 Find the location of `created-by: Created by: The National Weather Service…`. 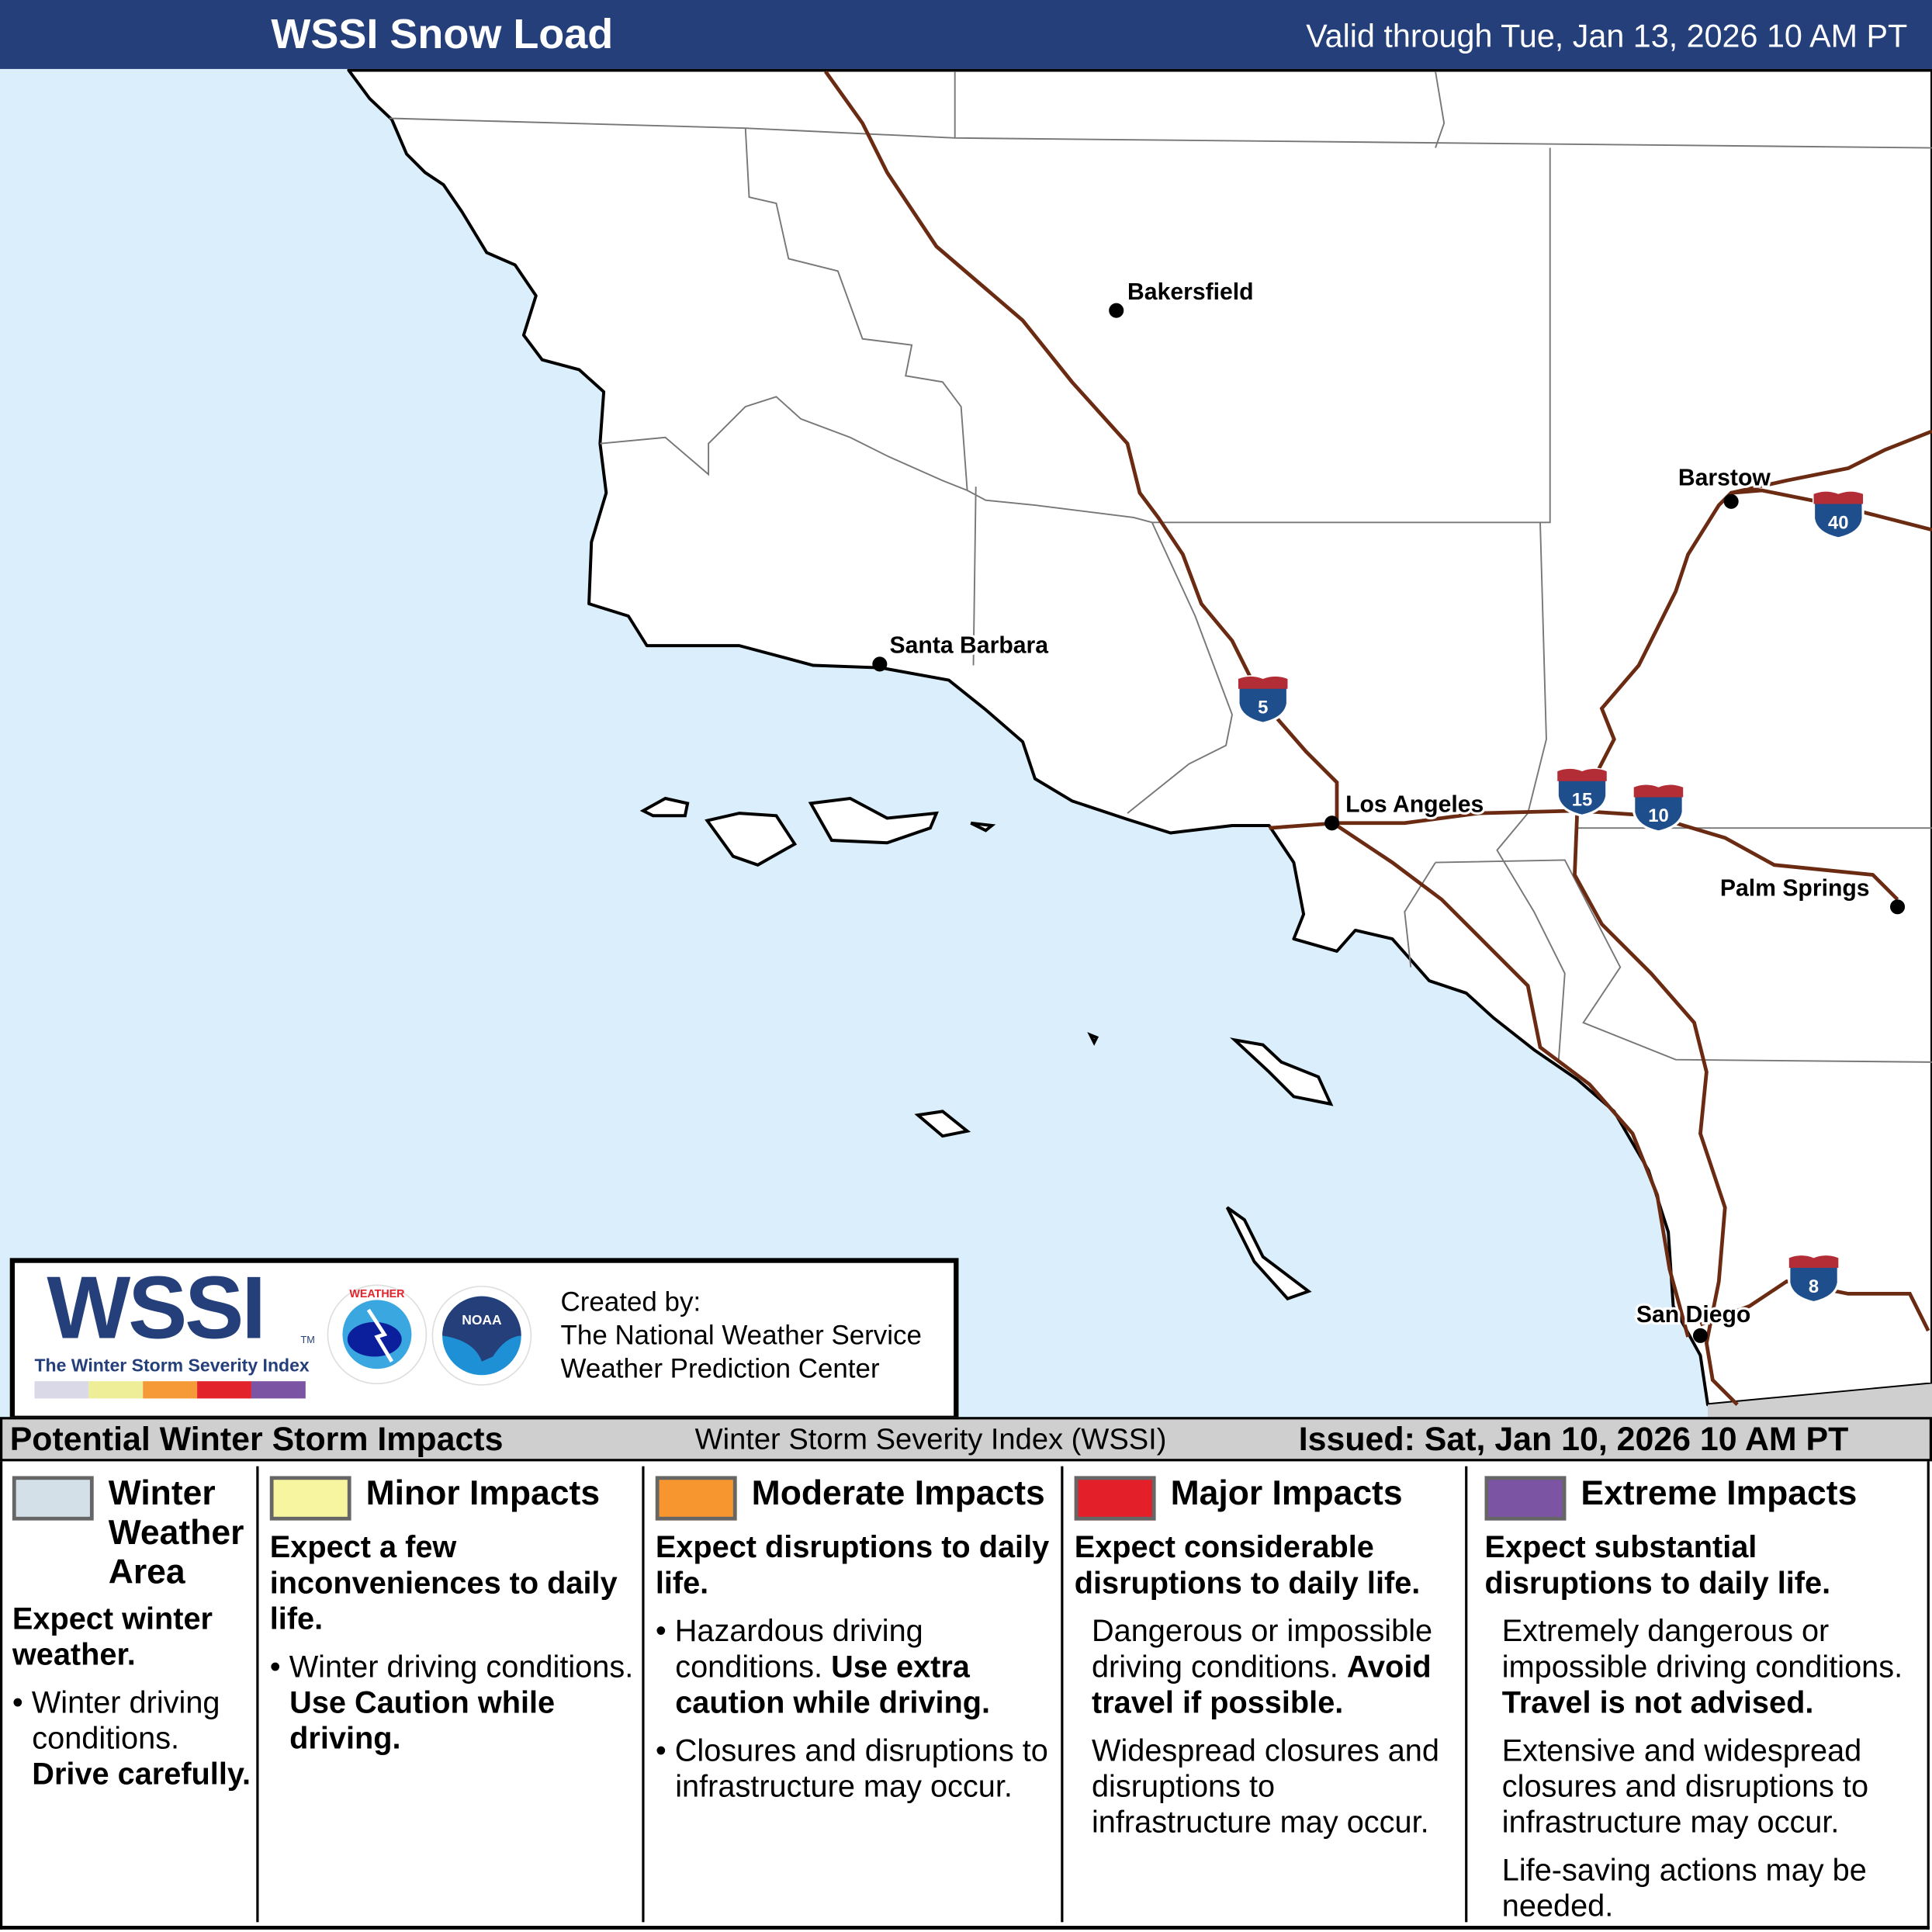

created-by: Created by: The National Weather Service… is located at coordinates (741, 1335).